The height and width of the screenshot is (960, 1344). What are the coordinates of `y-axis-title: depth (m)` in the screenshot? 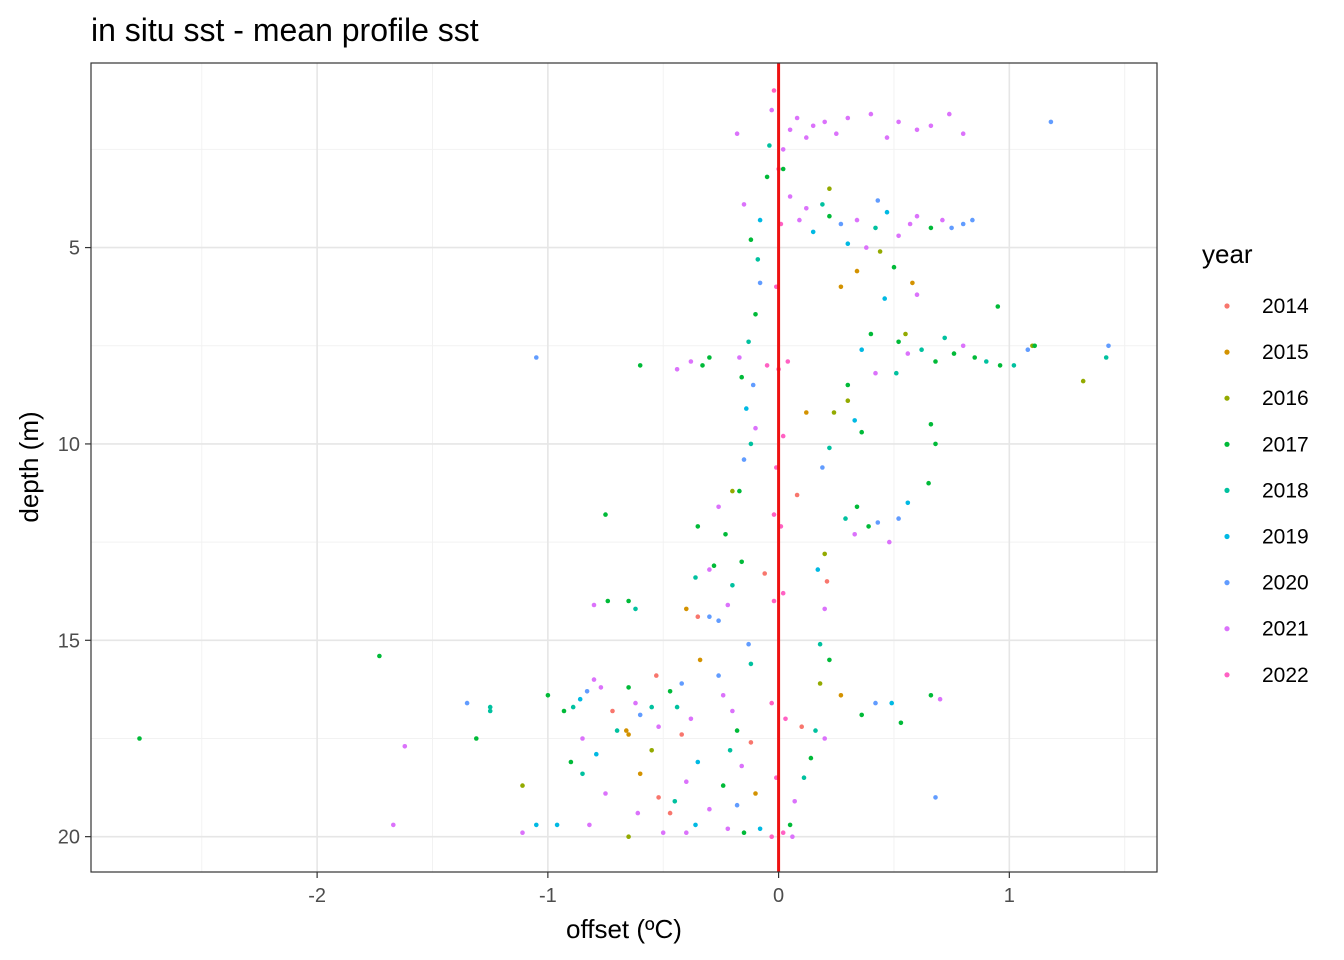 It's located at (29, 466).